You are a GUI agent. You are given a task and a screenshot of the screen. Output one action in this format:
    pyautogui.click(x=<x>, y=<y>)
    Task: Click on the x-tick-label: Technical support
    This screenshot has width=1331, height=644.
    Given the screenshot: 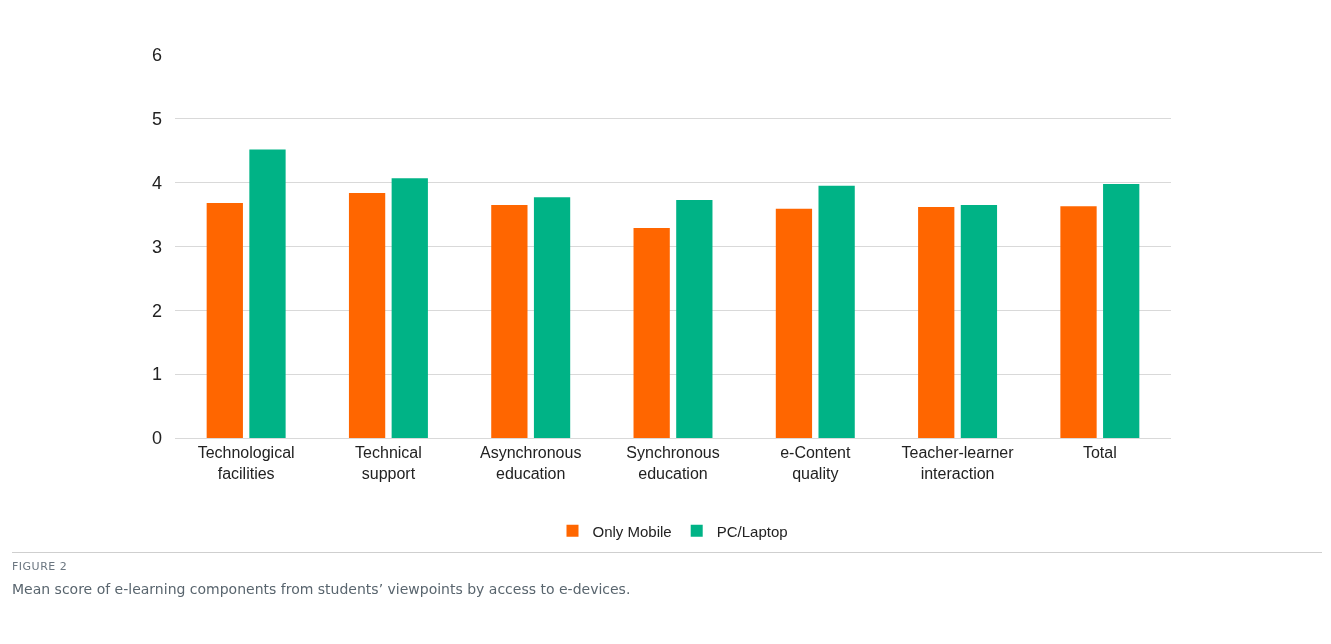 What is the action you would take?
    pyautogui.click(x=388, y=463)
    